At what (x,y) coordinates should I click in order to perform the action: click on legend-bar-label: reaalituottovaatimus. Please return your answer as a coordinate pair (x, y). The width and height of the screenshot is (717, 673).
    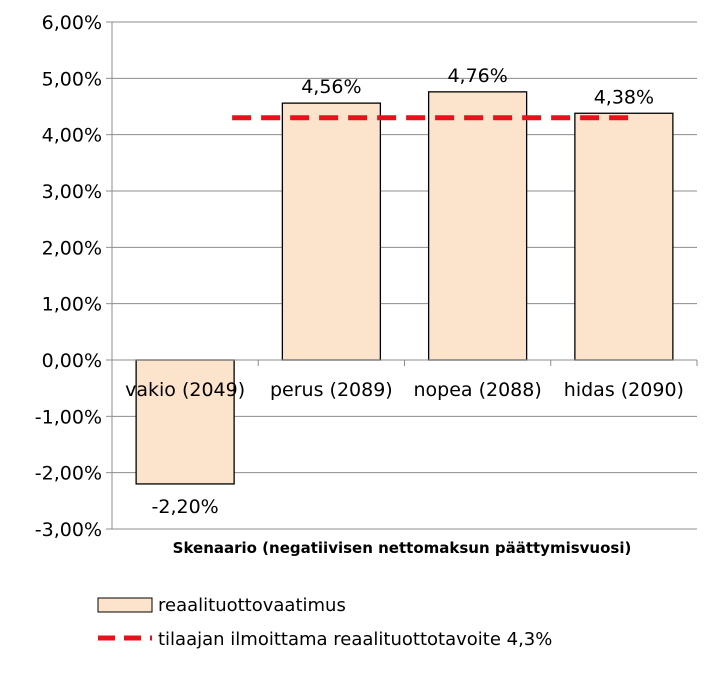
    Looking at the image, I should click on (252, 605).